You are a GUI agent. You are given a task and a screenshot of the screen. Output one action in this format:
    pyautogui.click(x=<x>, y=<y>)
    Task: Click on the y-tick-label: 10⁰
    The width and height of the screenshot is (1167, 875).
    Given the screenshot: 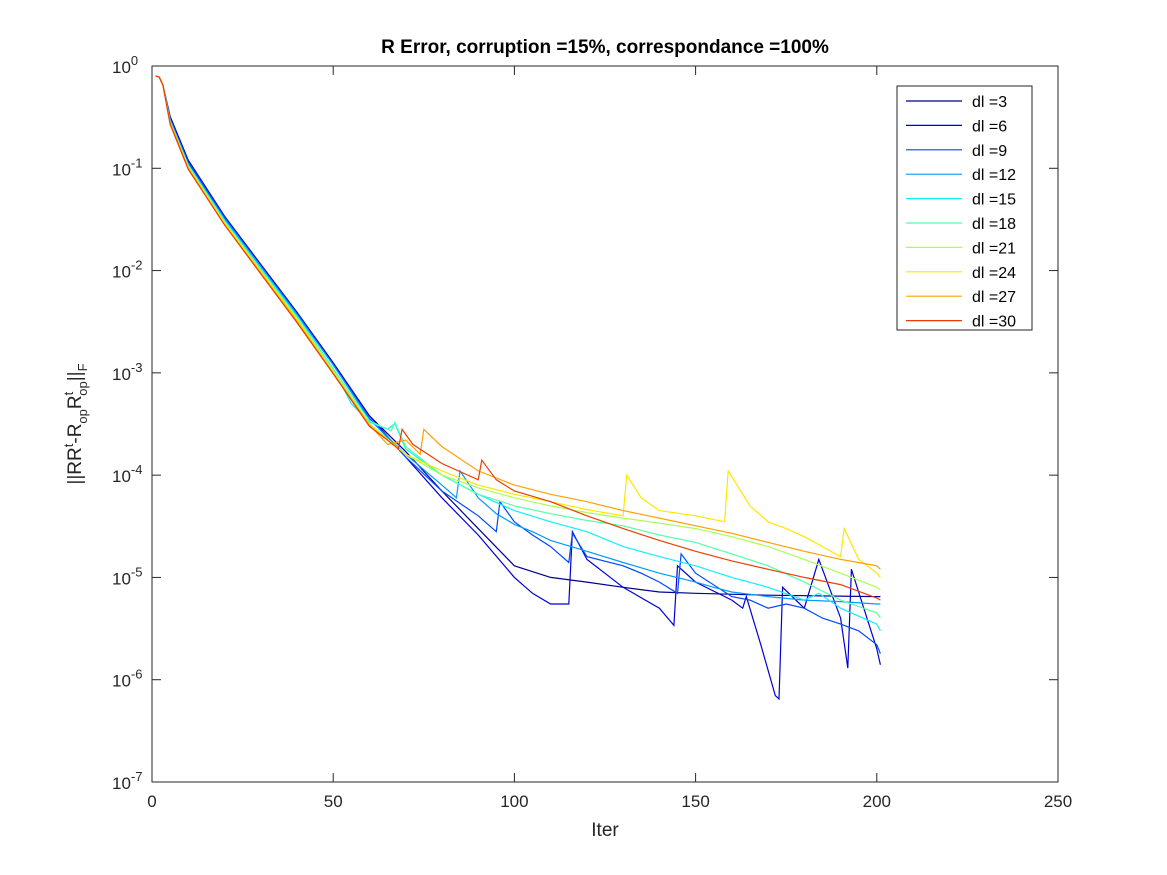 What is the action you would take?
    pyautogui.click(x=125, y=65)
    